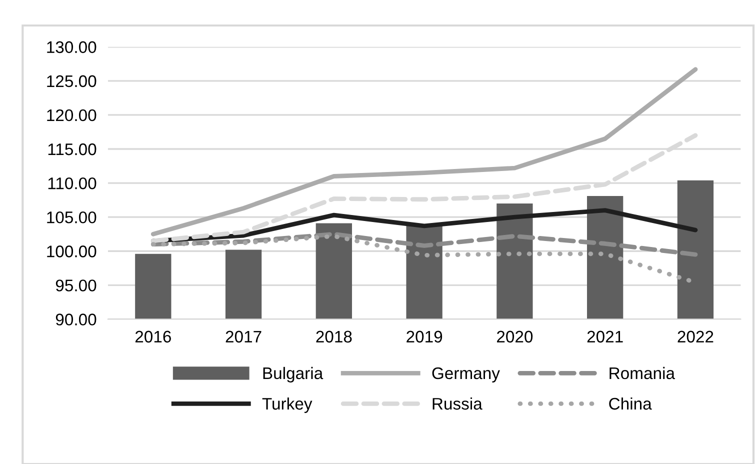  What do you see at coordinates (605, 336) in the screenshot?
I see `x-tick-label: 2021` at bounding box center [605, 336].